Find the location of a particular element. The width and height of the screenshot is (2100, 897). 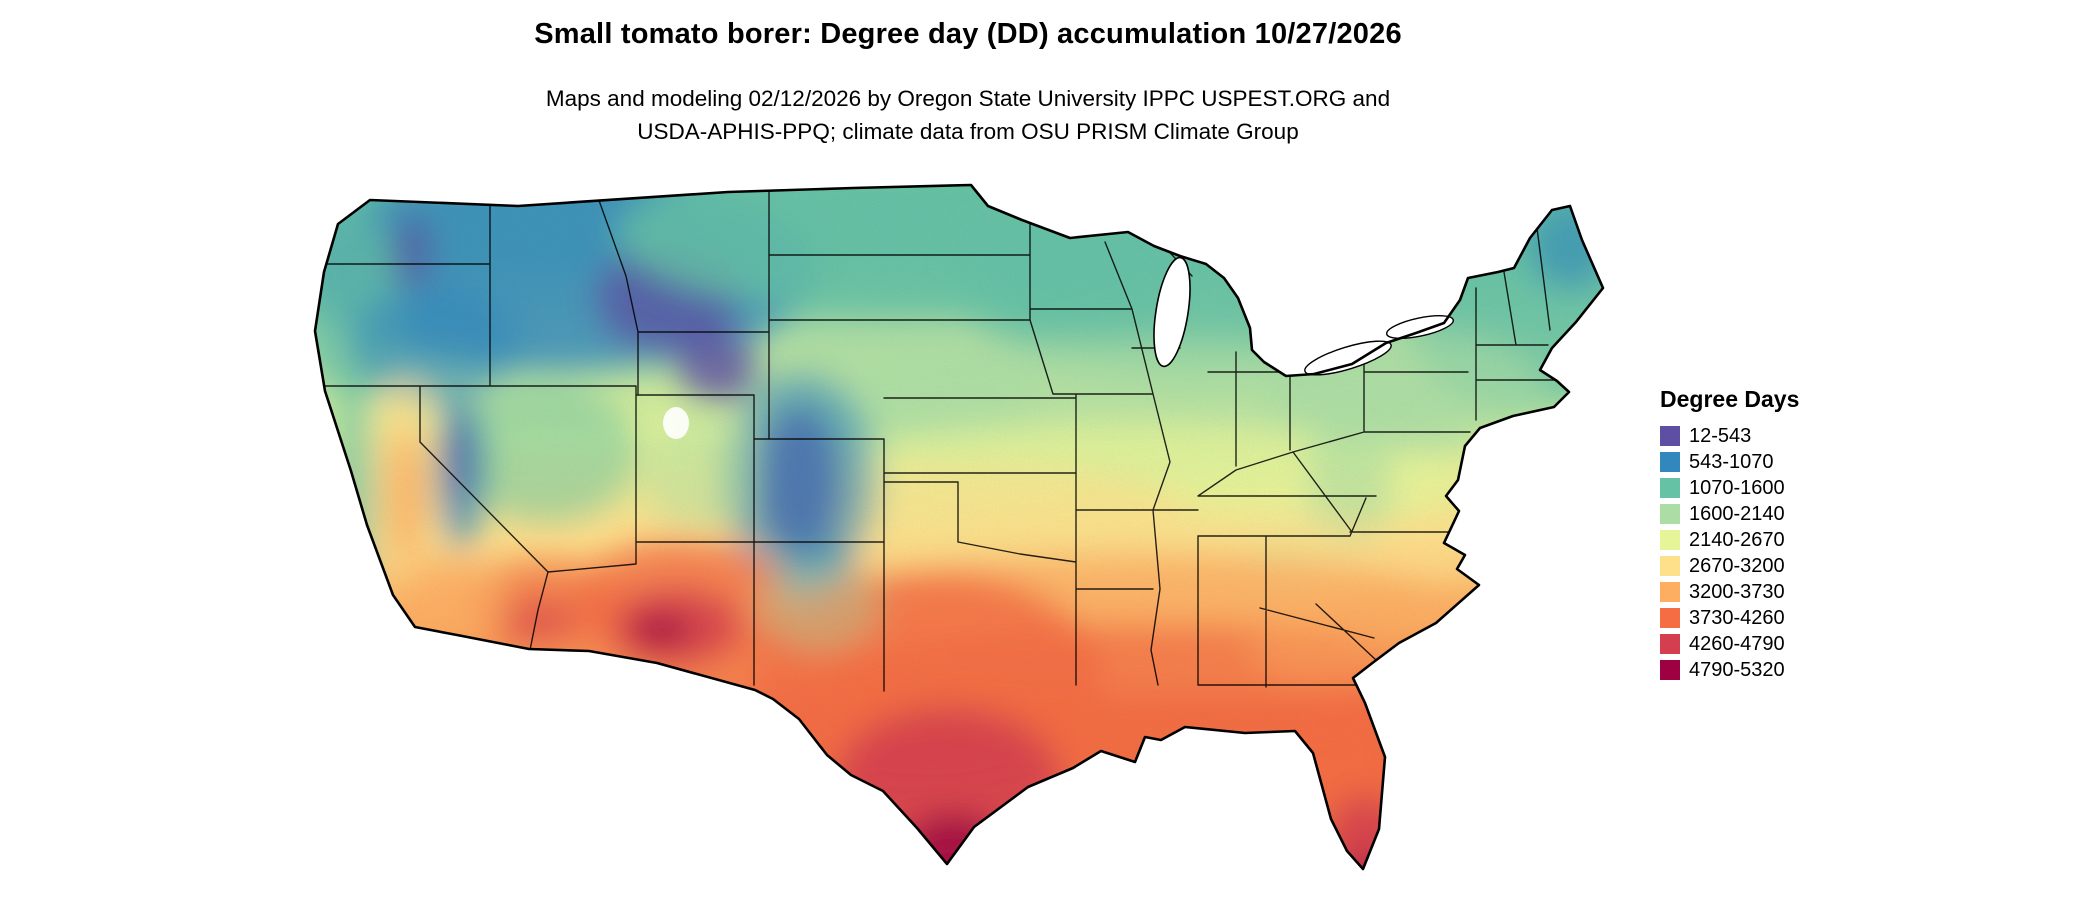

legend-label: 1070-1600 is located at coordinates (1737, 487).